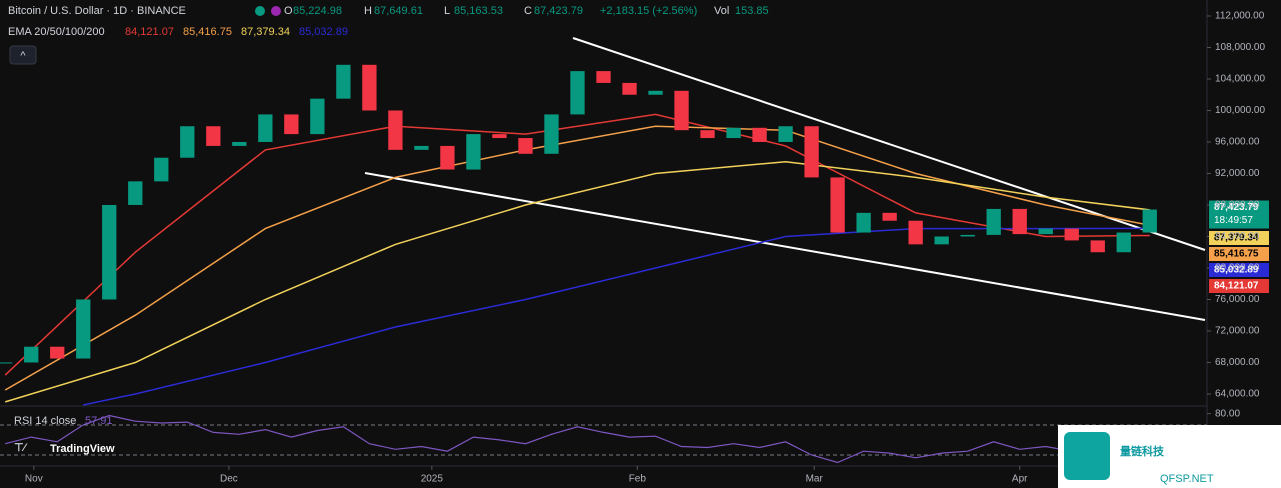 The width and height of the screenshot is (1281, 488). What do you see at coordinates (207, 32) in the screenshot?
I see `ema-legend-value: 85,416.75` at bounding box center [207, 32].